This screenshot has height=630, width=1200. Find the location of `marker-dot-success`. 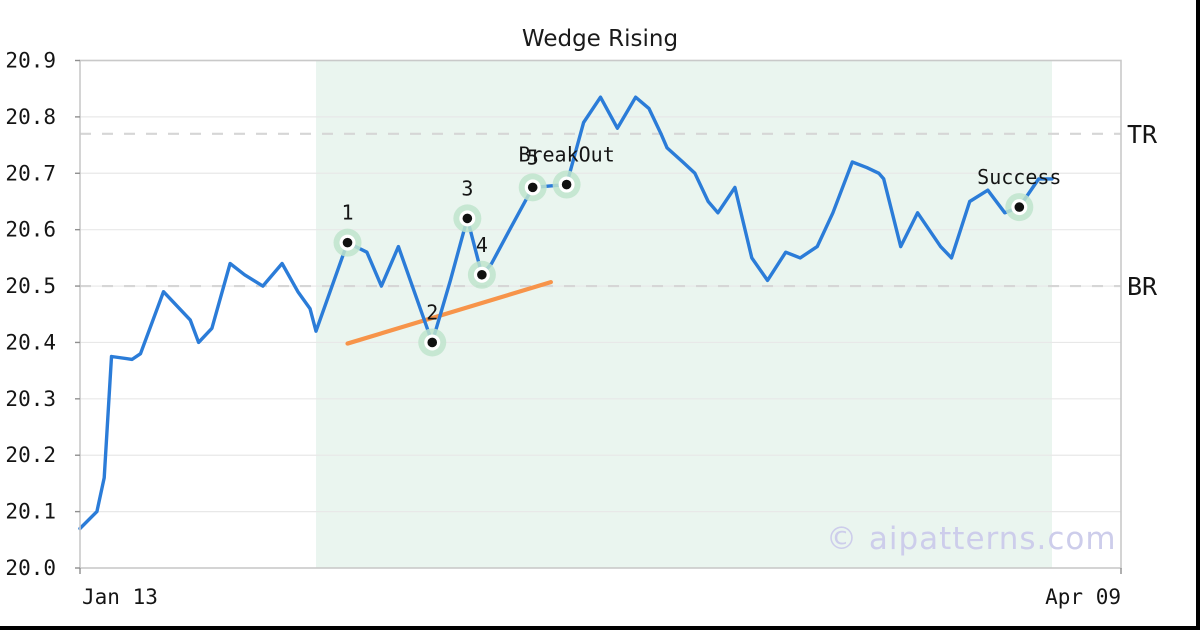

marker-dot-success is located at coordinates (1019, 207).